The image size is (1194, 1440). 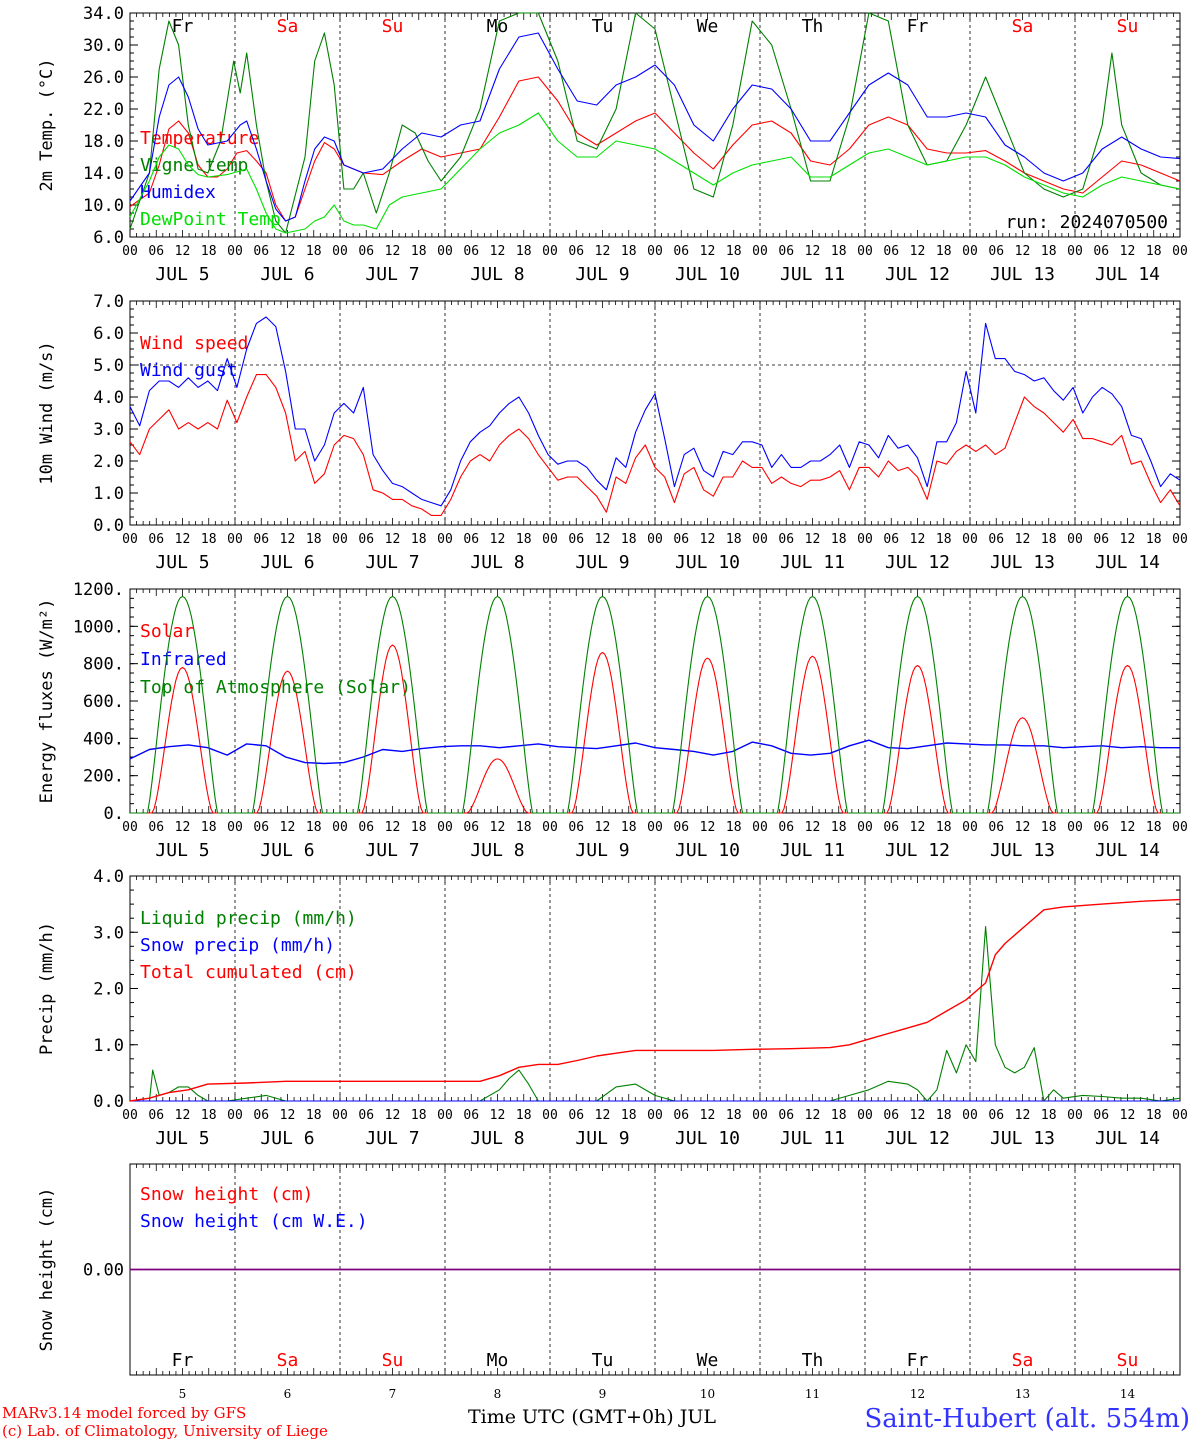 I want to click on legend-entry: Snow height (cm W.E.), so click(x=254, y=1221).